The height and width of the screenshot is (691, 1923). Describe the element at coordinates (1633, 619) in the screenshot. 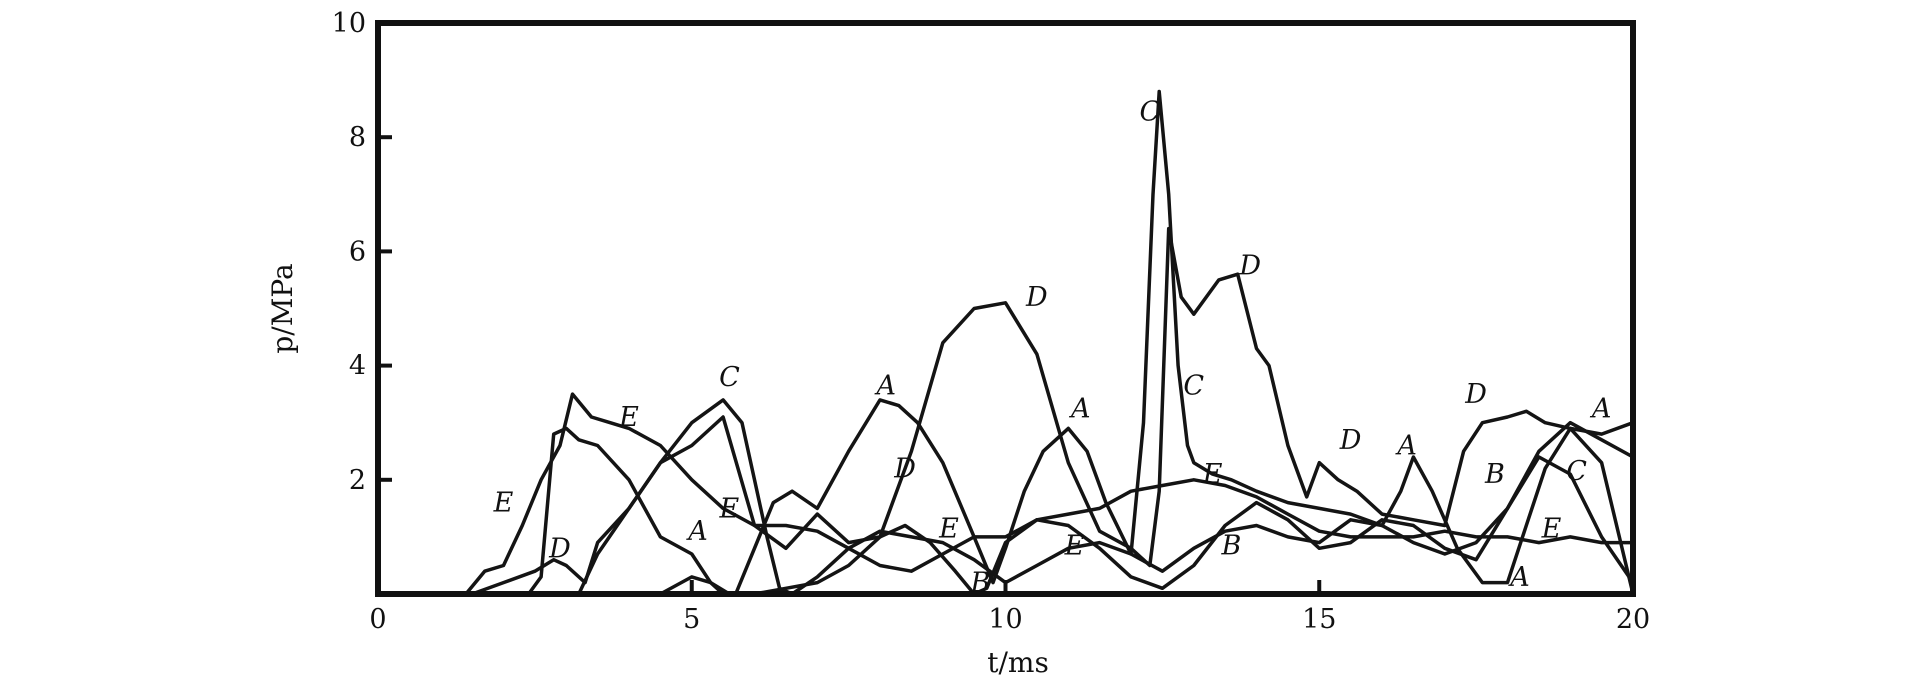

I see `x-tick-label: 20` at that location.